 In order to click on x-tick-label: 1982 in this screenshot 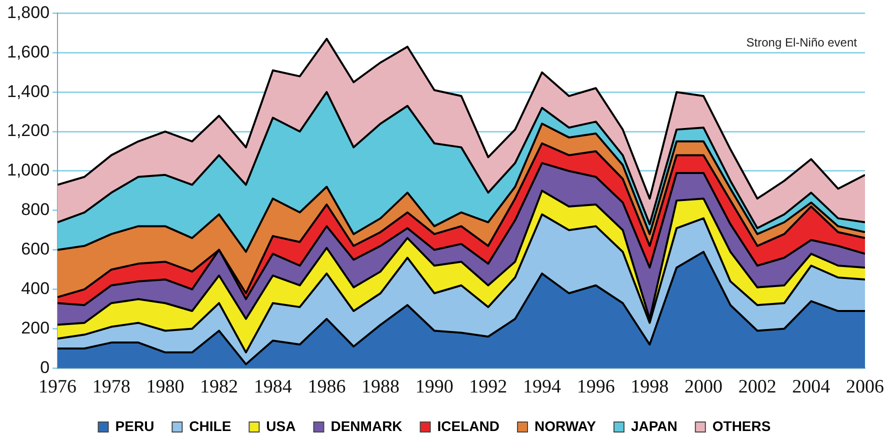, I will do `click(219, 387)`.